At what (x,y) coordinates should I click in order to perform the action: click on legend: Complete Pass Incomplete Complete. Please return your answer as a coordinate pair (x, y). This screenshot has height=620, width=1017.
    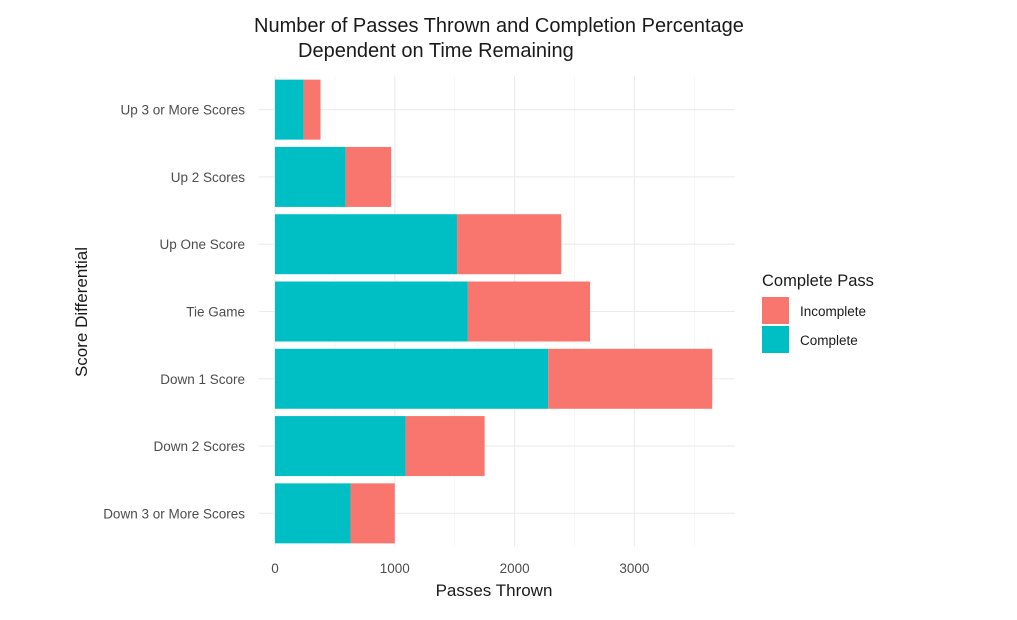
    Looking at the image, I should click on (818, 312).